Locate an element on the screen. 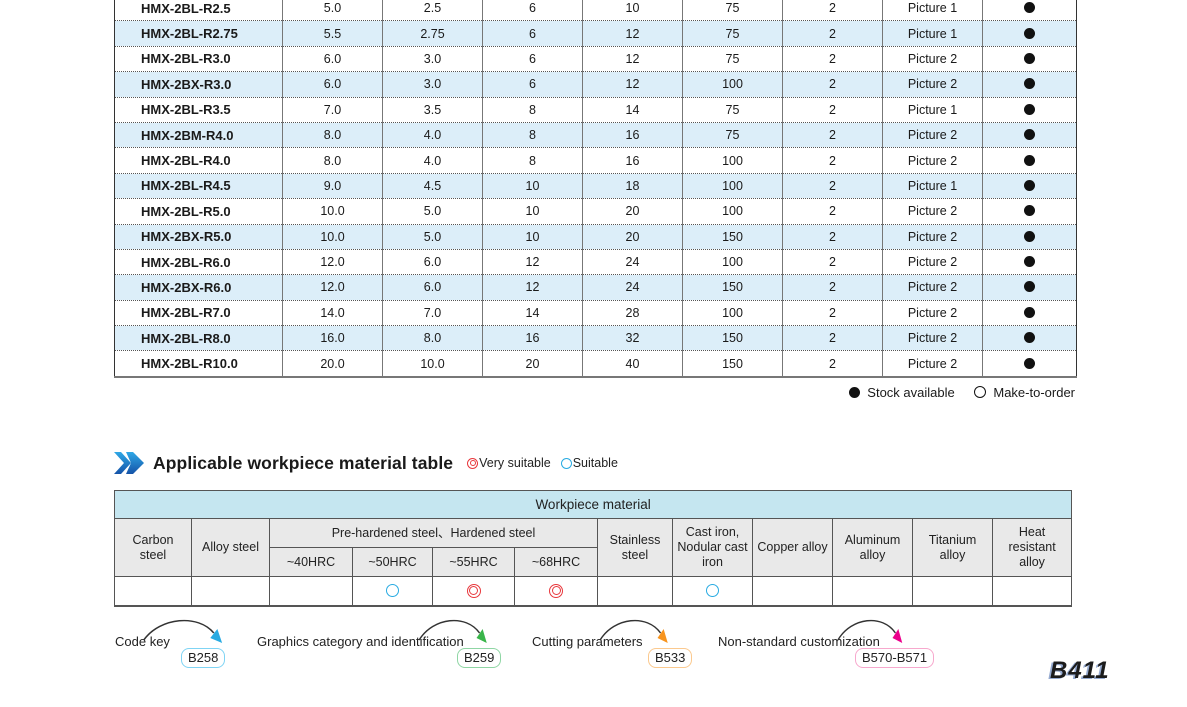  make-to-order-legend: Make-to-order is located at coordinates (1024, 392).